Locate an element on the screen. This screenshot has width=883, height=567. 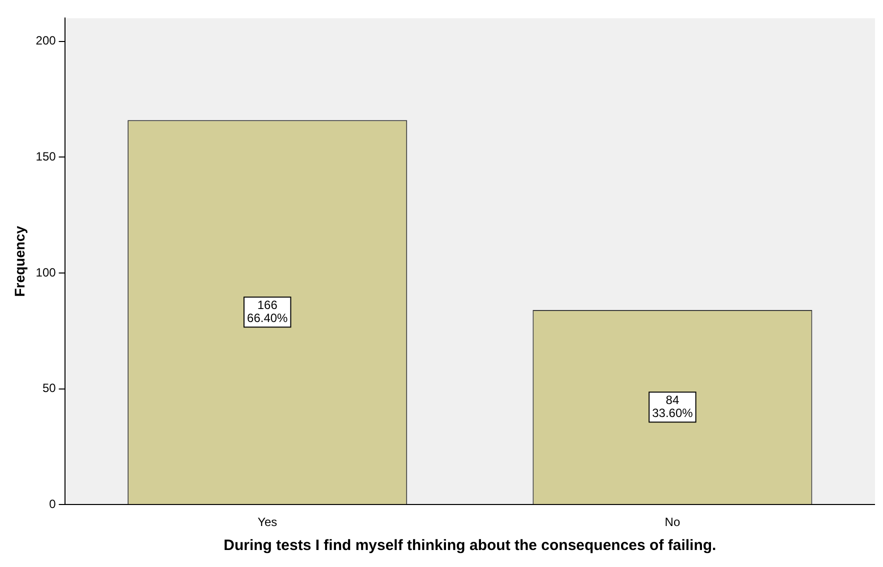
data-label: 166 66.40% is located at coordinates (267, 311).